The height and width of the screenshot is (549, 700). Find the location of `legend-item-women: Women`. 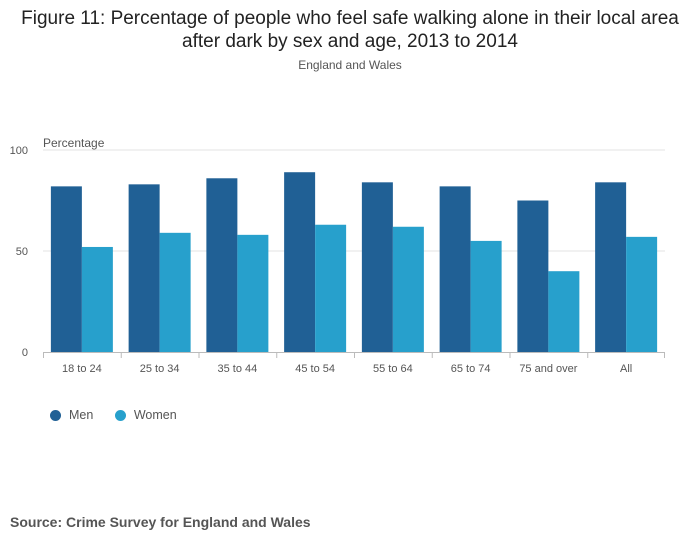

legend-item-women: Women is located at coordinates (145, 415).